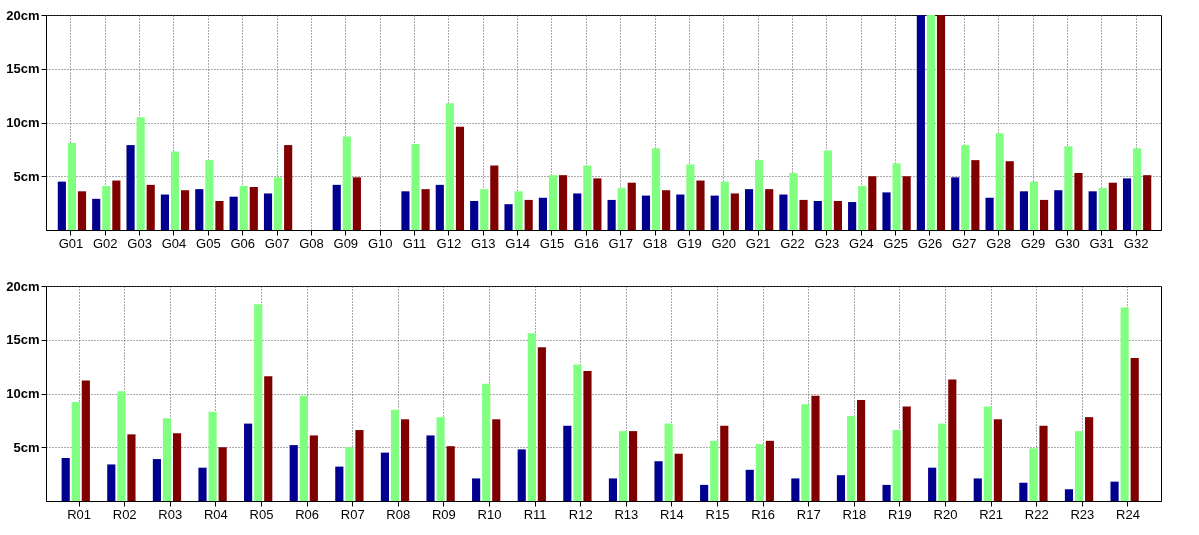 The width and height of the screenshot is (1199, 535). I want to click on x-tick-label: G19, so click(689, 243).